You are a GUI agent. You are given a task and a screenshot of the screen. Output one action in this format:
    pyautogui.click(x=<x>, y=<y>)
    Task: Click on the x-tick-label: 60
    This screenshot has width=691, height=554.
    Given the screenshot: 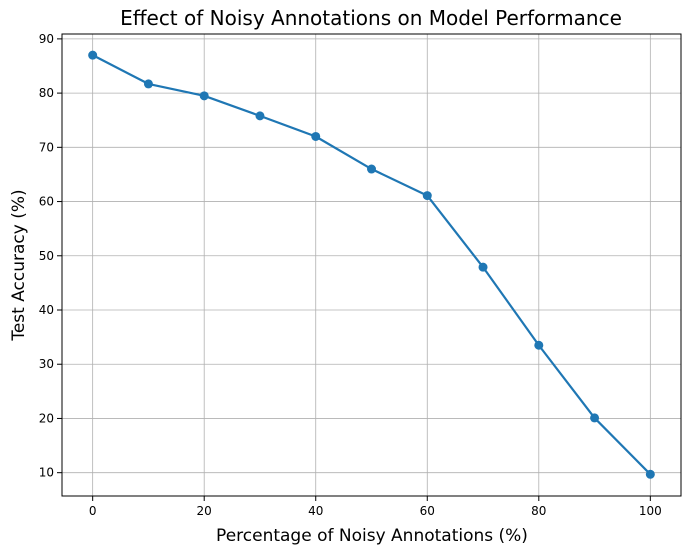 What is the action you would take?
    pyautogui.click(x=427, y=511)
    